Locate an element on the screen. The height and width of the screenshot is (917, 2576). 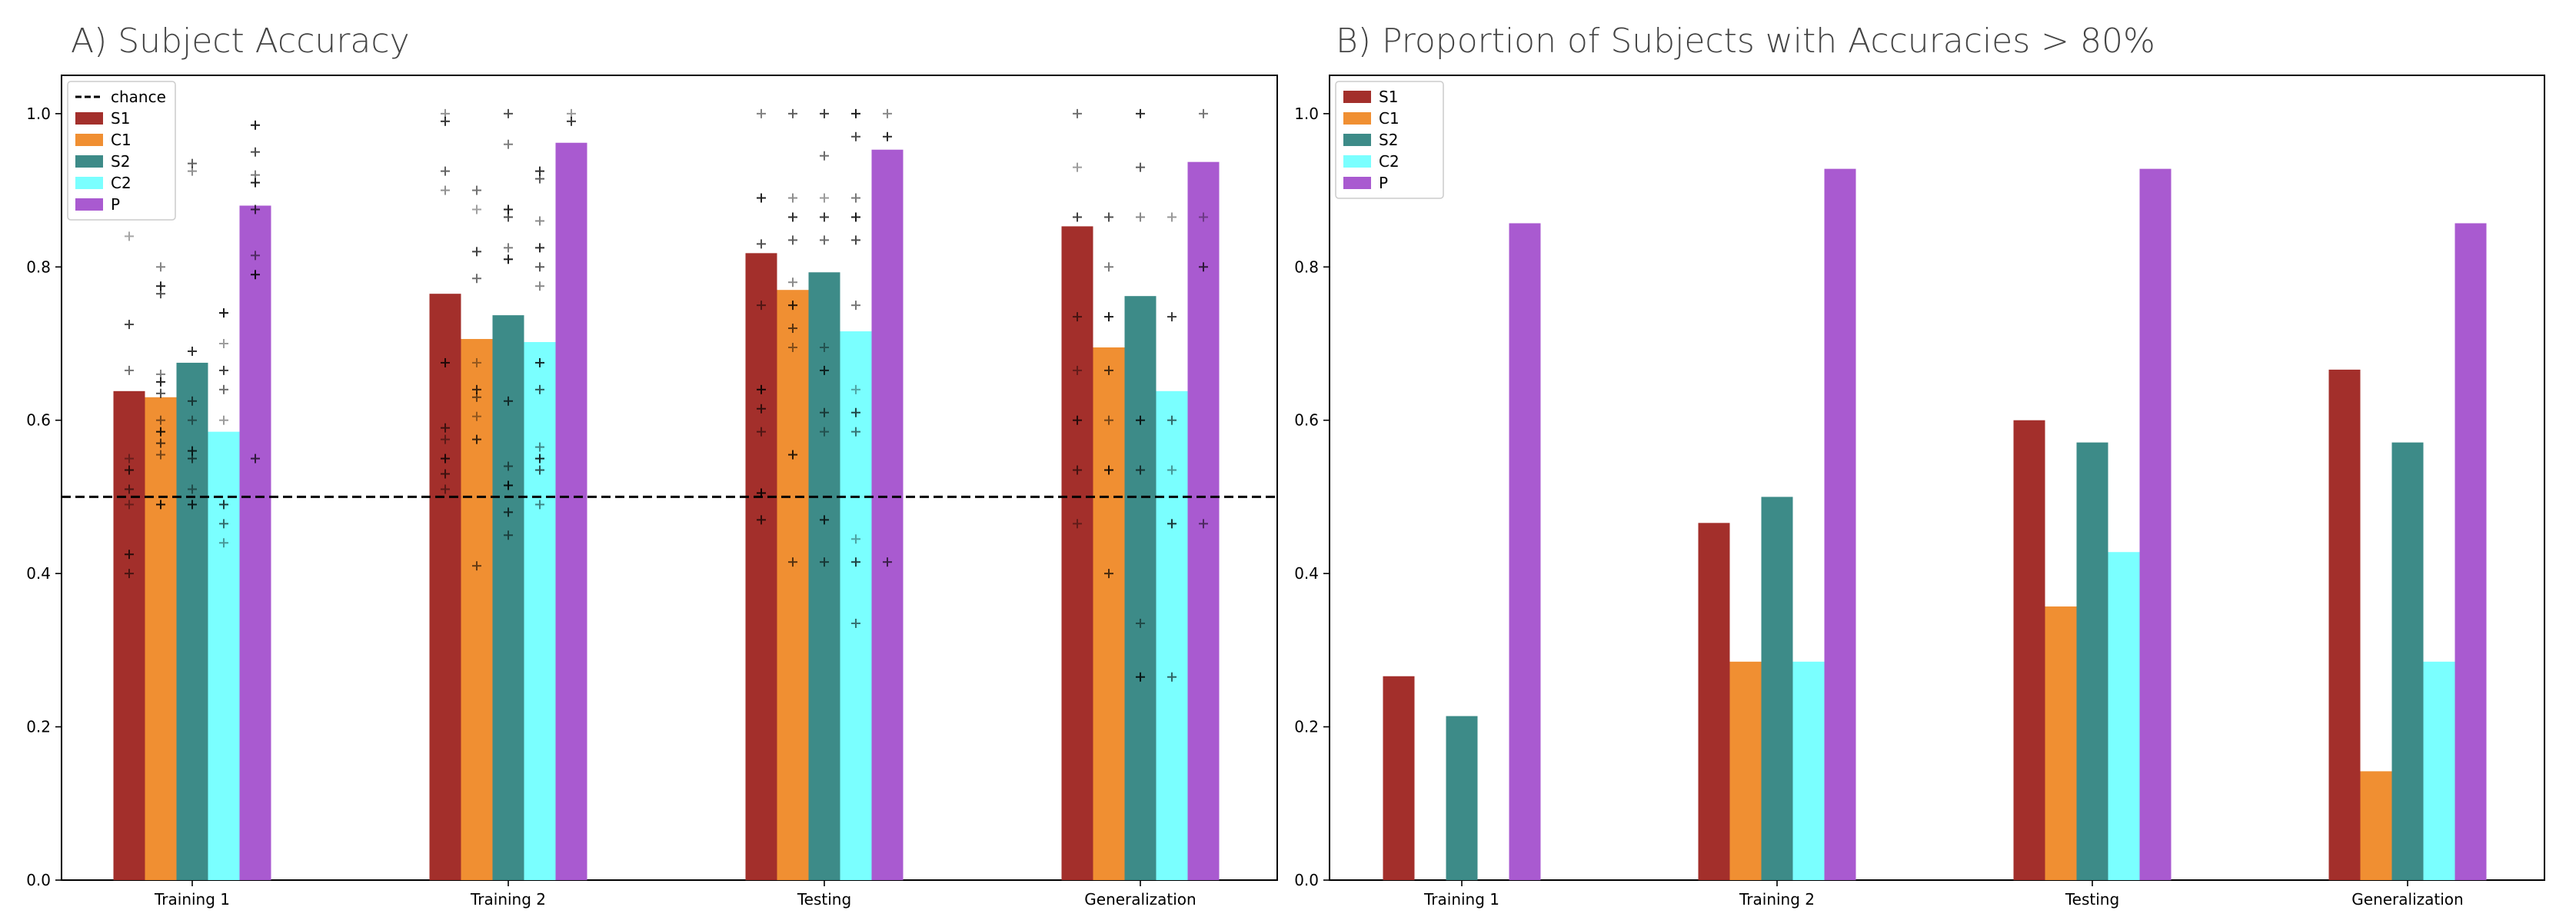
legend-swatch-p is located at coordinates (1357, 183).